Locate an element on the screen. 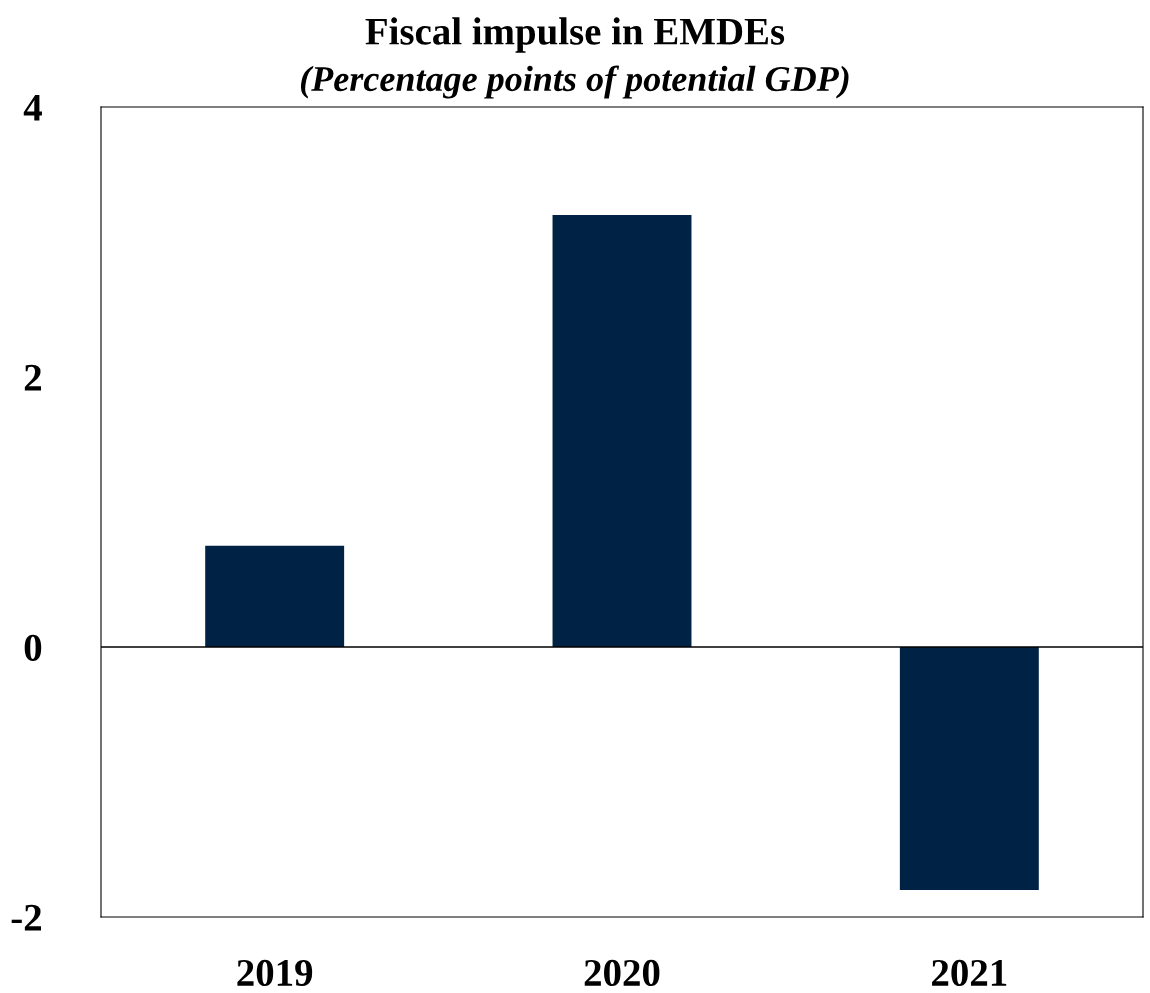 This screenshot has height=993, width=1150. y-tick-label: 0 is located at coordinates (33, 647).